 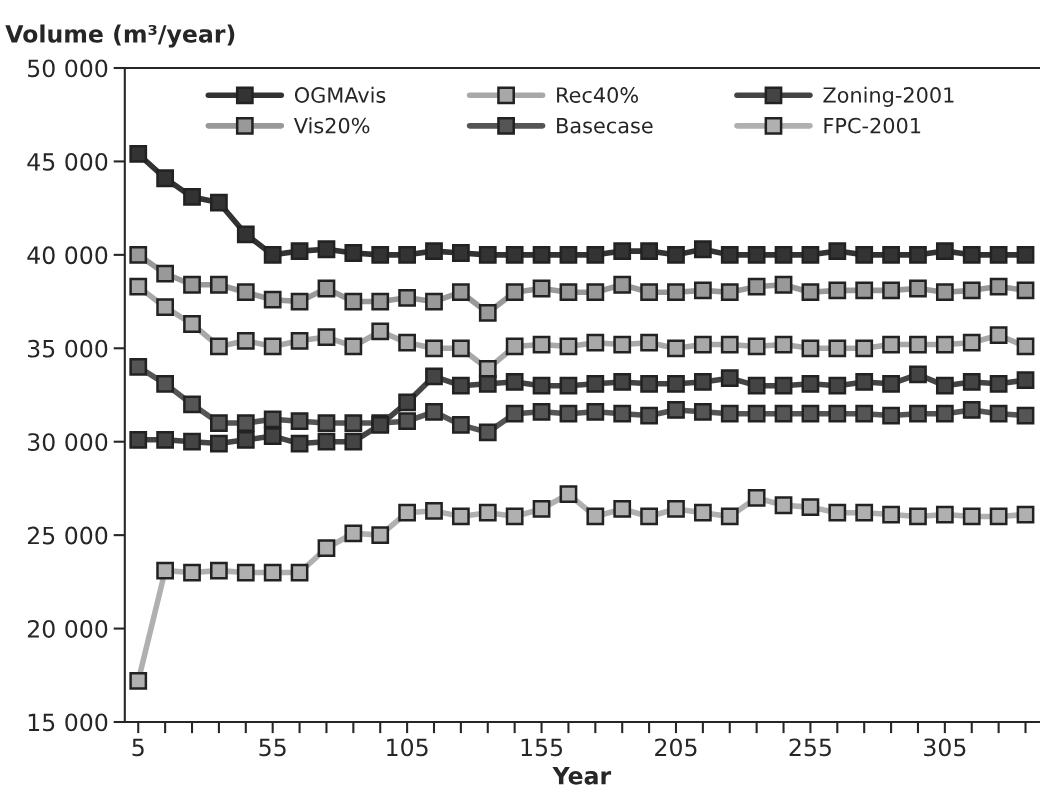 What do you see at coordinates (68, 442) in the screenshot?
I see `y-tick-label: 30 000` at bounding box center [68, 442].